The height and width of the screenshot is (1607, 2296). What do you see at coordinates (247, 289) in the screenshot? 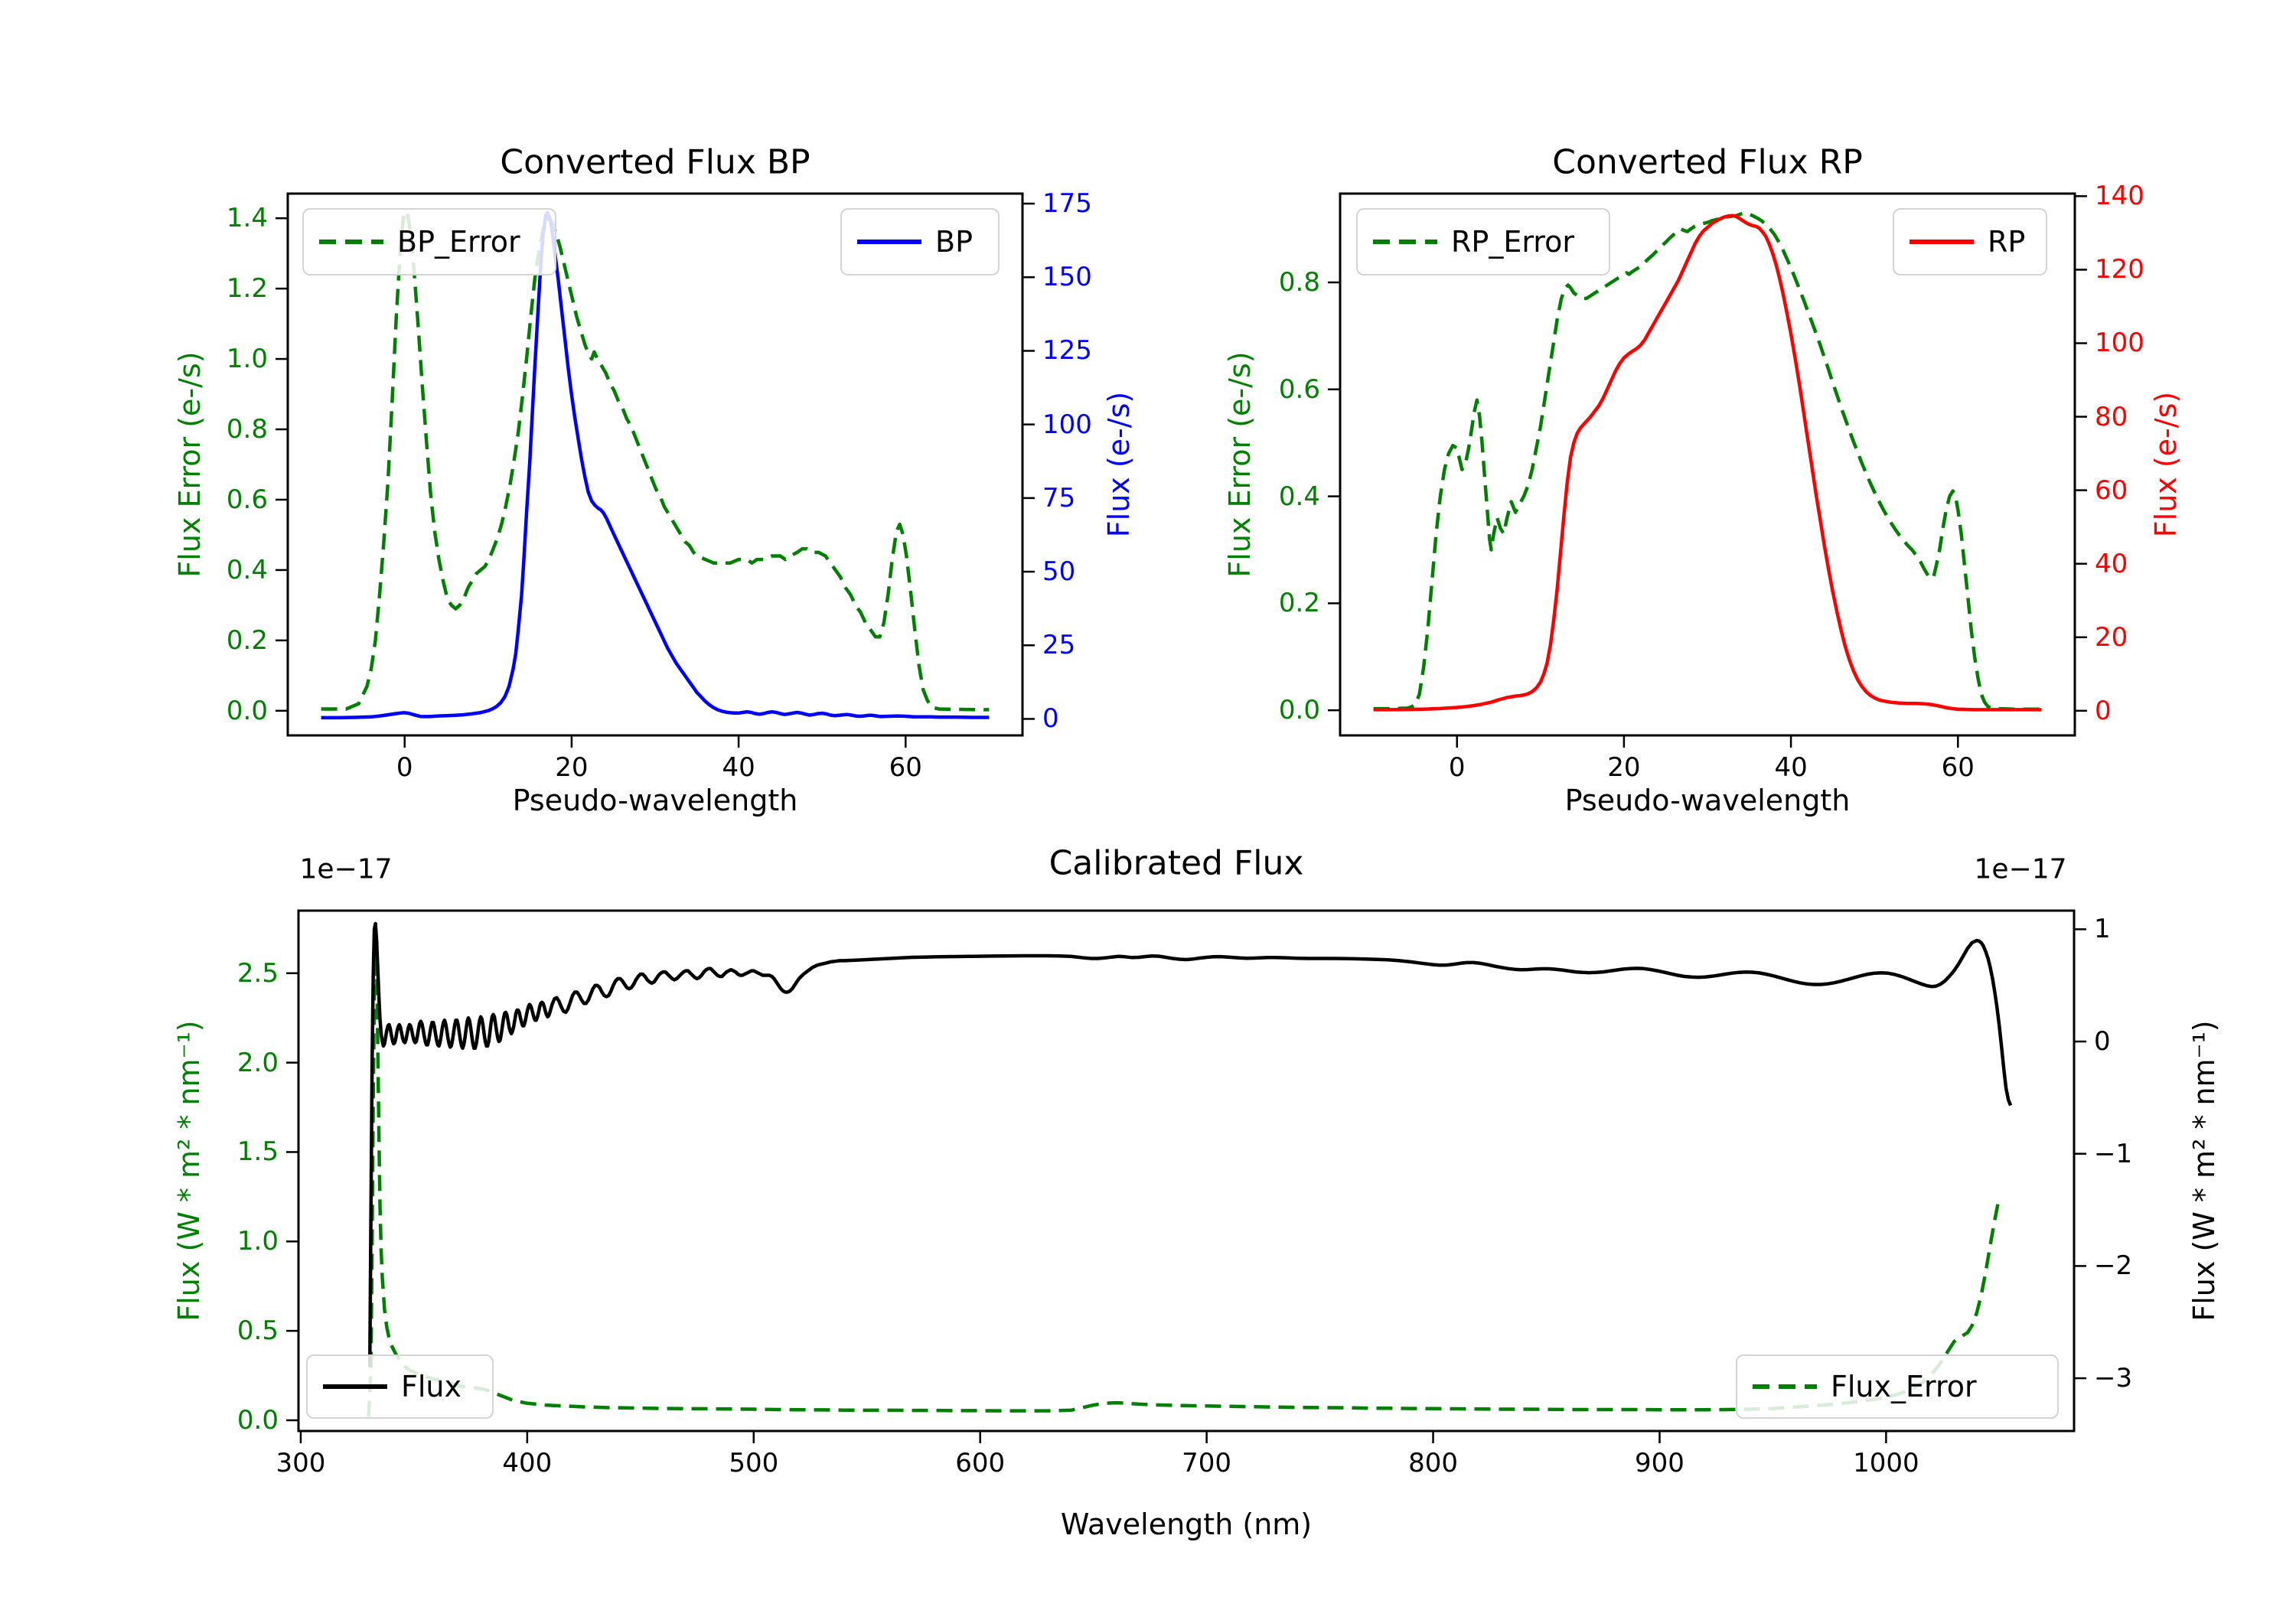
I see `left-y-tick-label: 1.2` at bounding box center [247, 289].